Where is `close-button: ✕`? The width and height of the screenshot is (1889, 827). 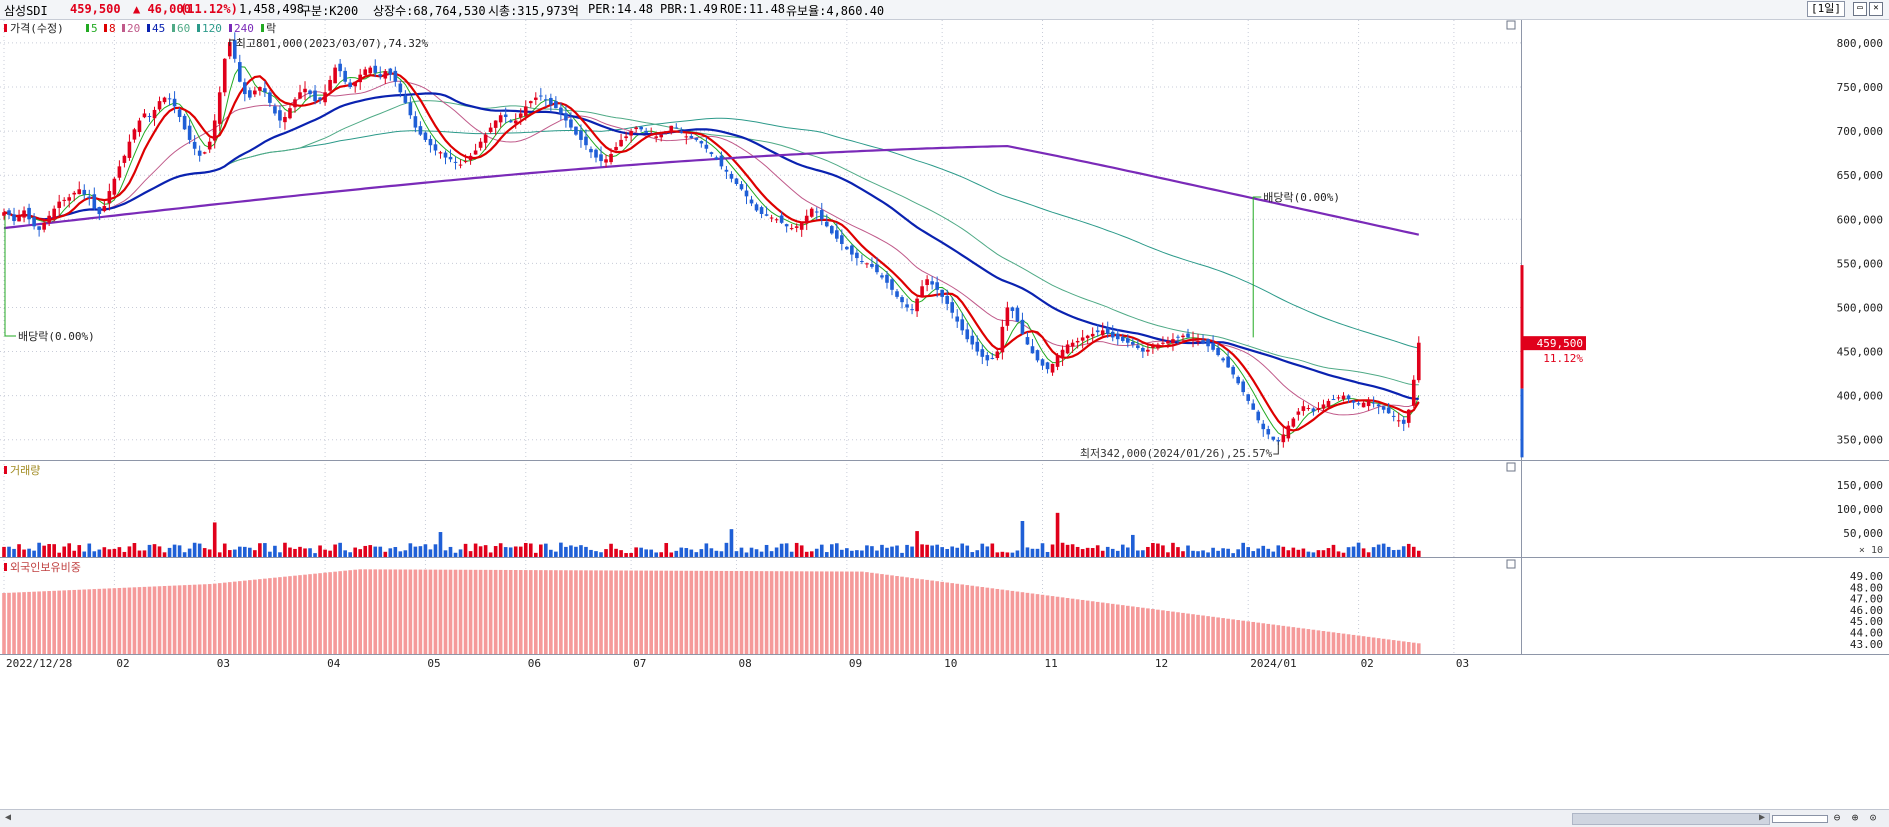
close-button: ✕ is located at coordinates (1876, 9).